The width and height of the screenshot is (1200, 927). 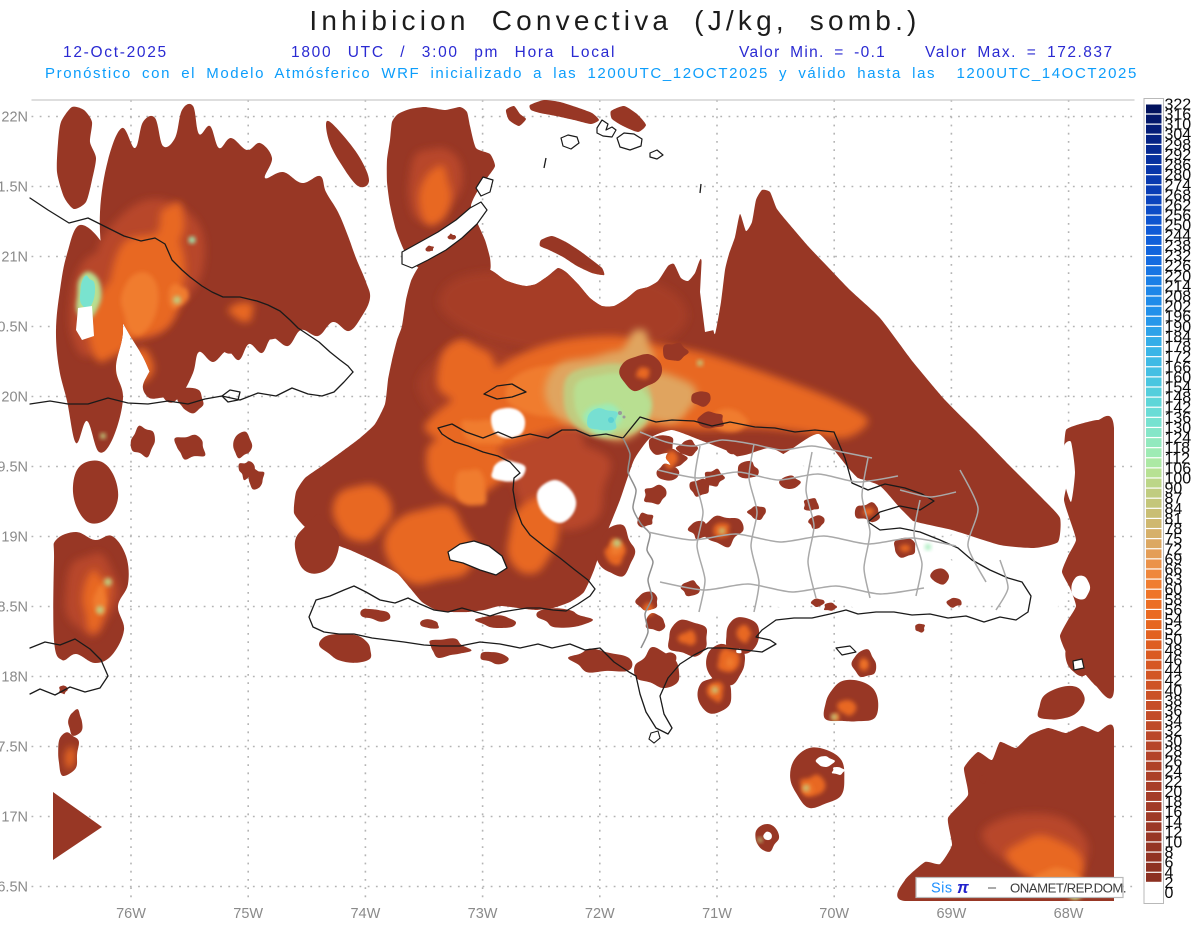 I want to click on svg-text: 81, so click(x=1174, y=519).